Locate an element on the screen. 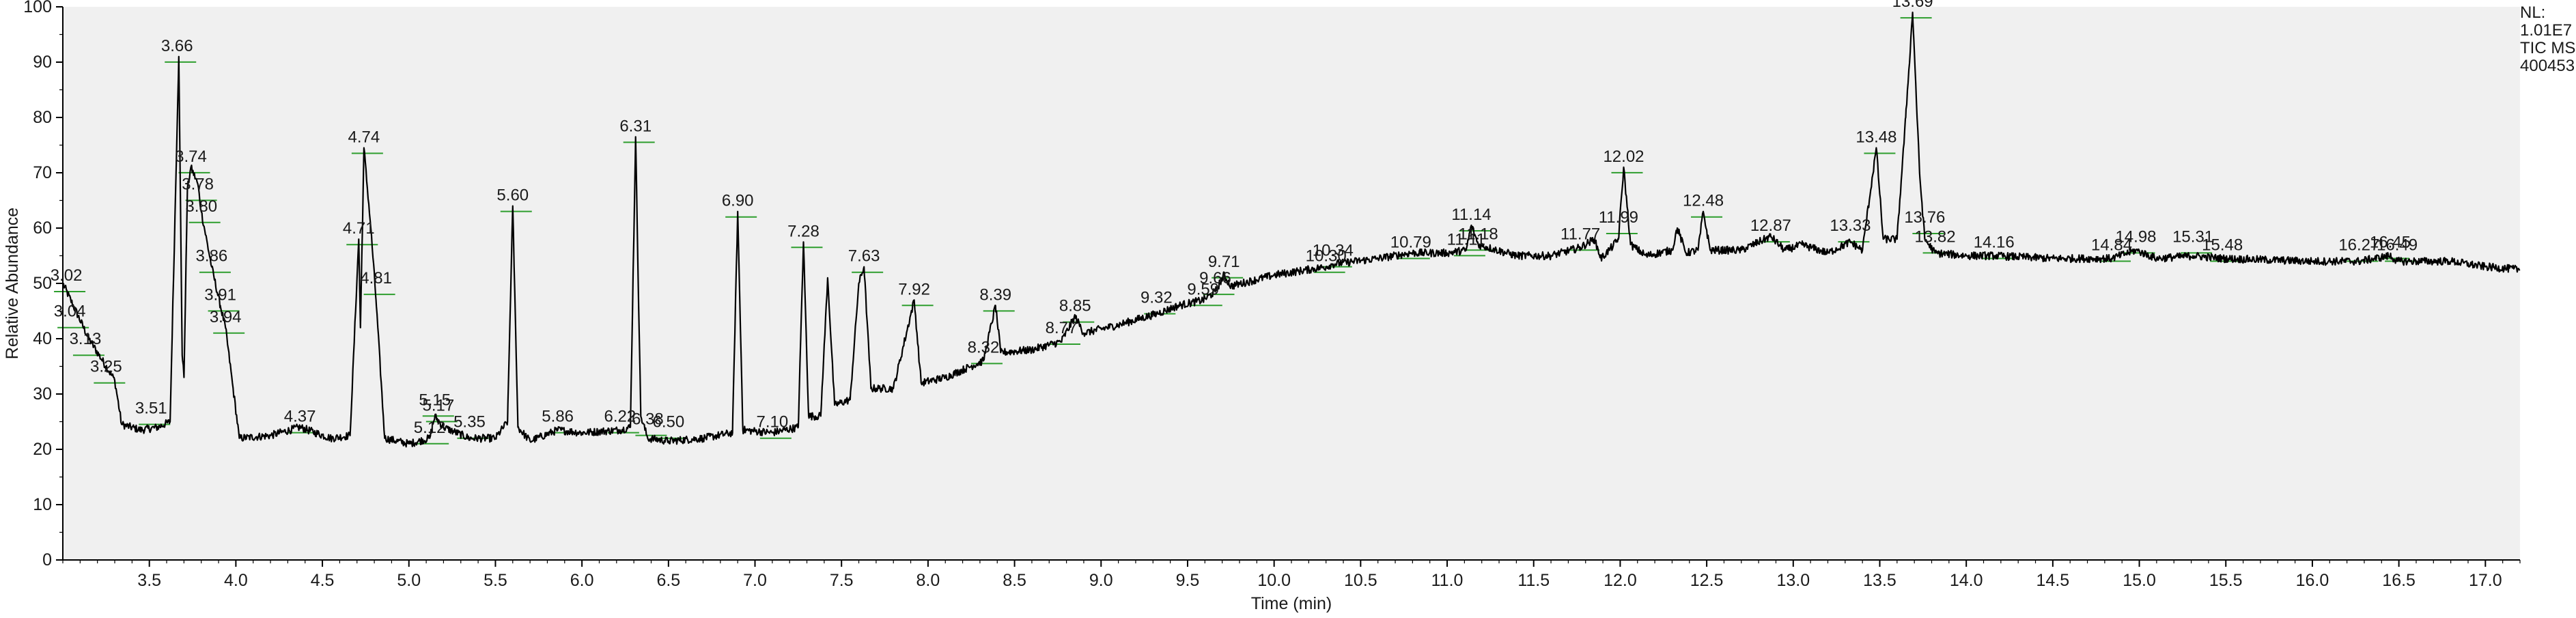 The image size is (2576, 618). peak-label: 6.22 is located at coordinates (620, 417).